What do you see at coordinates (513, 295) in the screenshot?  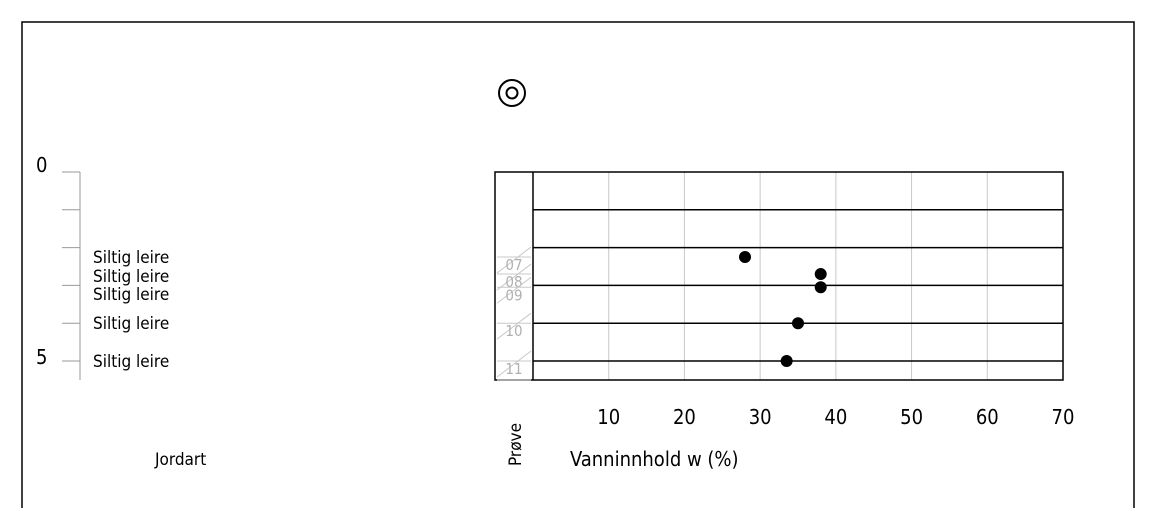 I see `sample-id: 09` at bounding box center [513, 295].